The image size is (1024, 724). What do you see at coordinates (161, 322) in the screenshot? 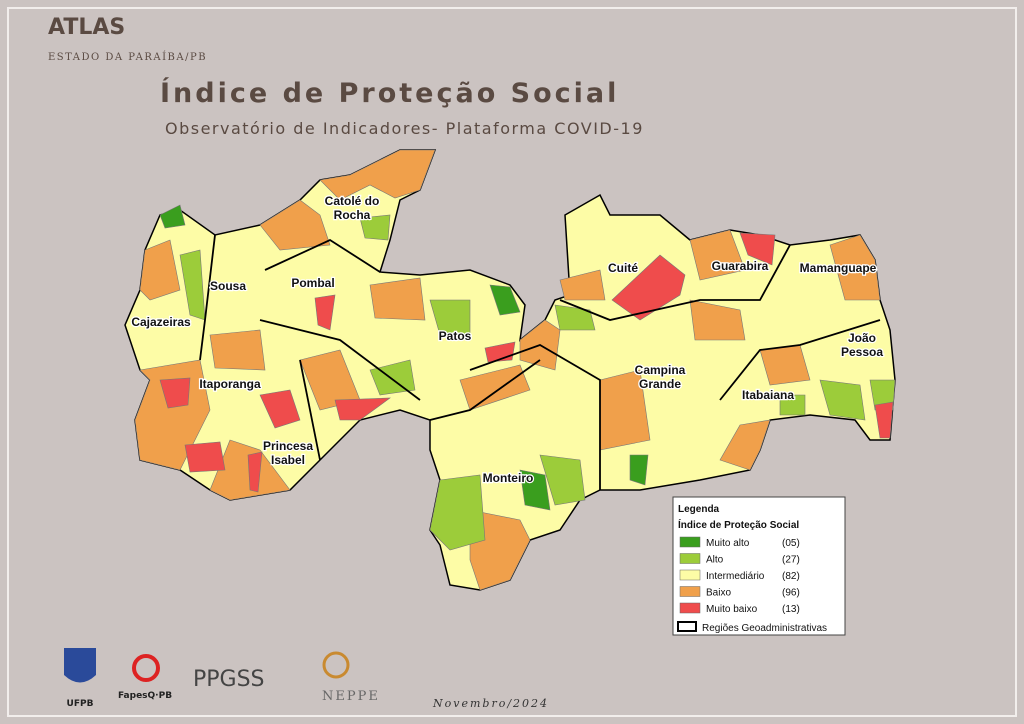
I see `region-label: Cajazeiras` at bounding box center [161, 322].